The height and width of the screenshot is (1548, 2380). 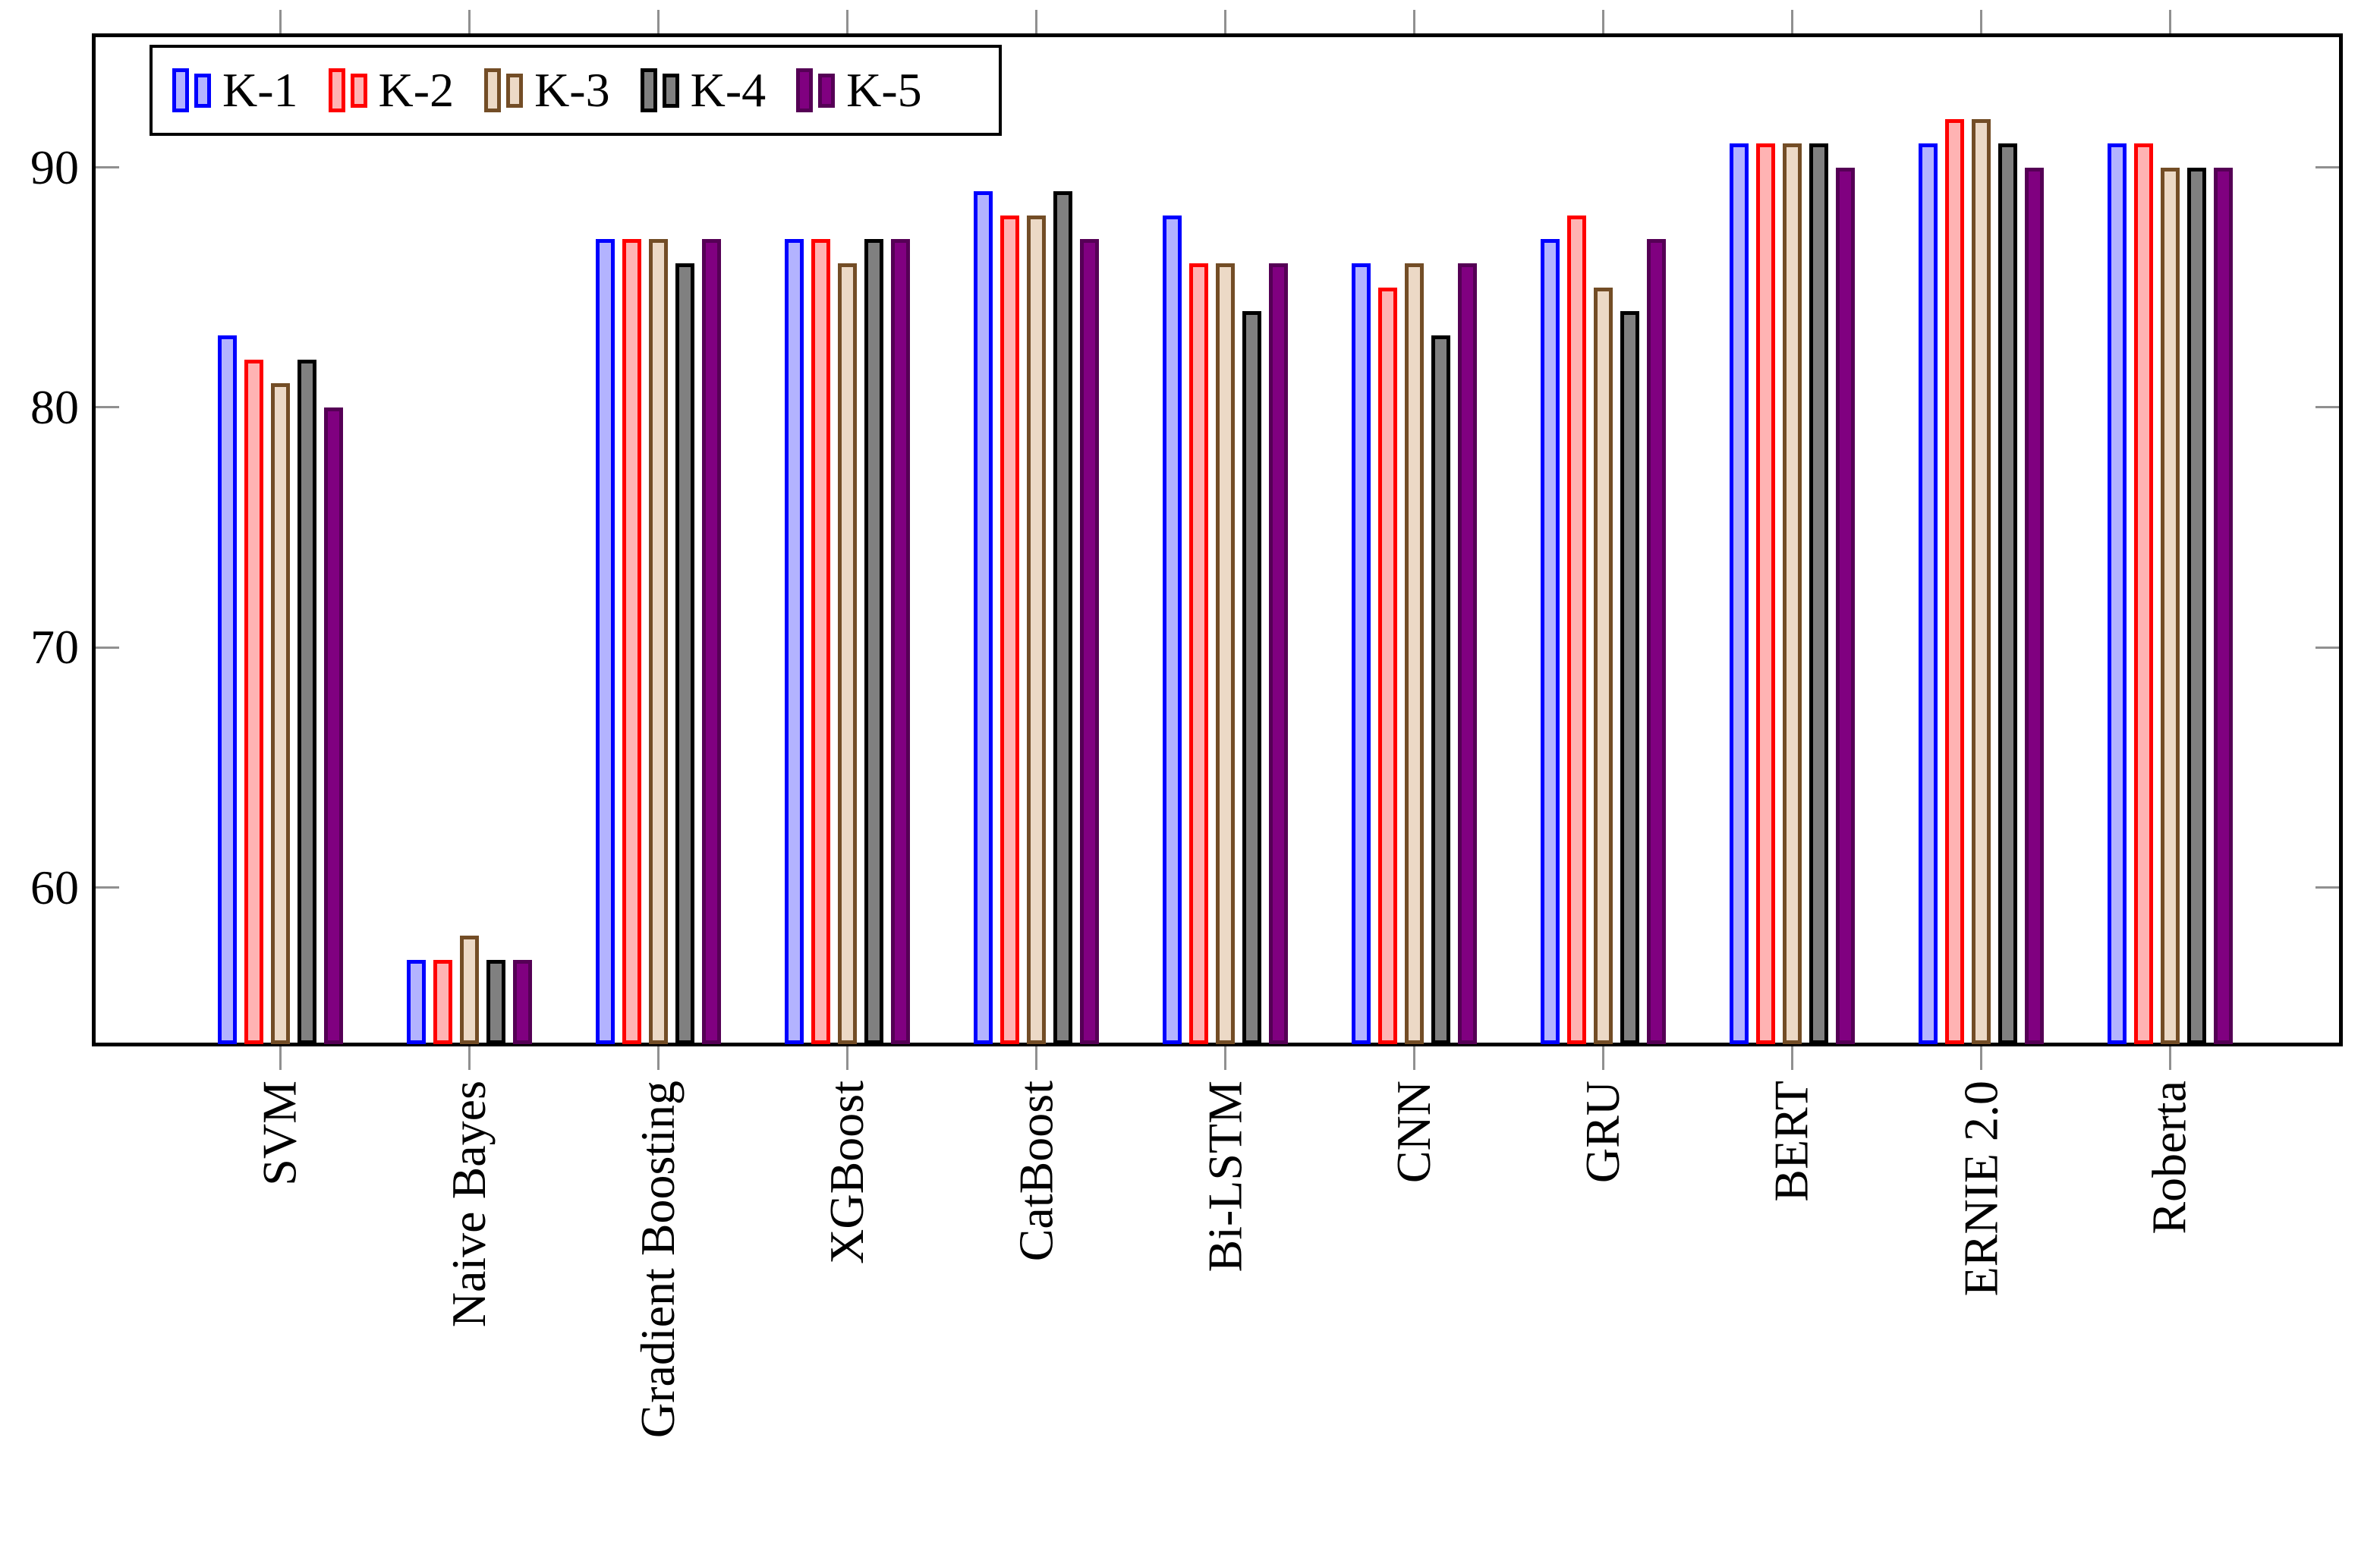 I want to click on bar-K-1-xgboost, so click(x=794, y=641).